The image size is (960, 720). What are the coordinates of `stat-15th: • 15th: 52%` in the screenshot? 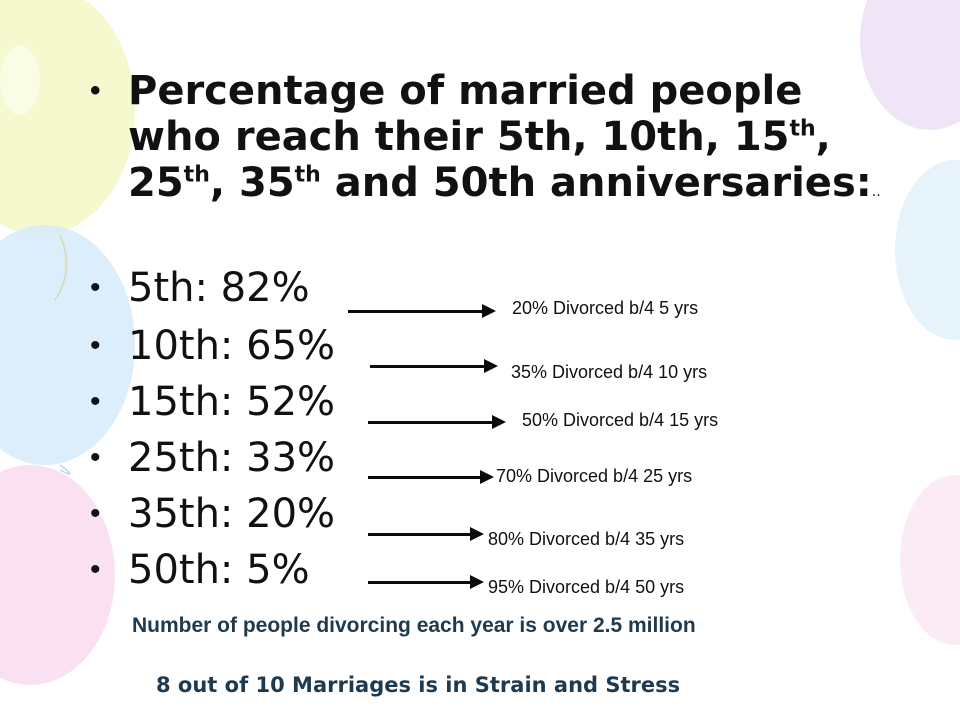 It's located at (213, 402).